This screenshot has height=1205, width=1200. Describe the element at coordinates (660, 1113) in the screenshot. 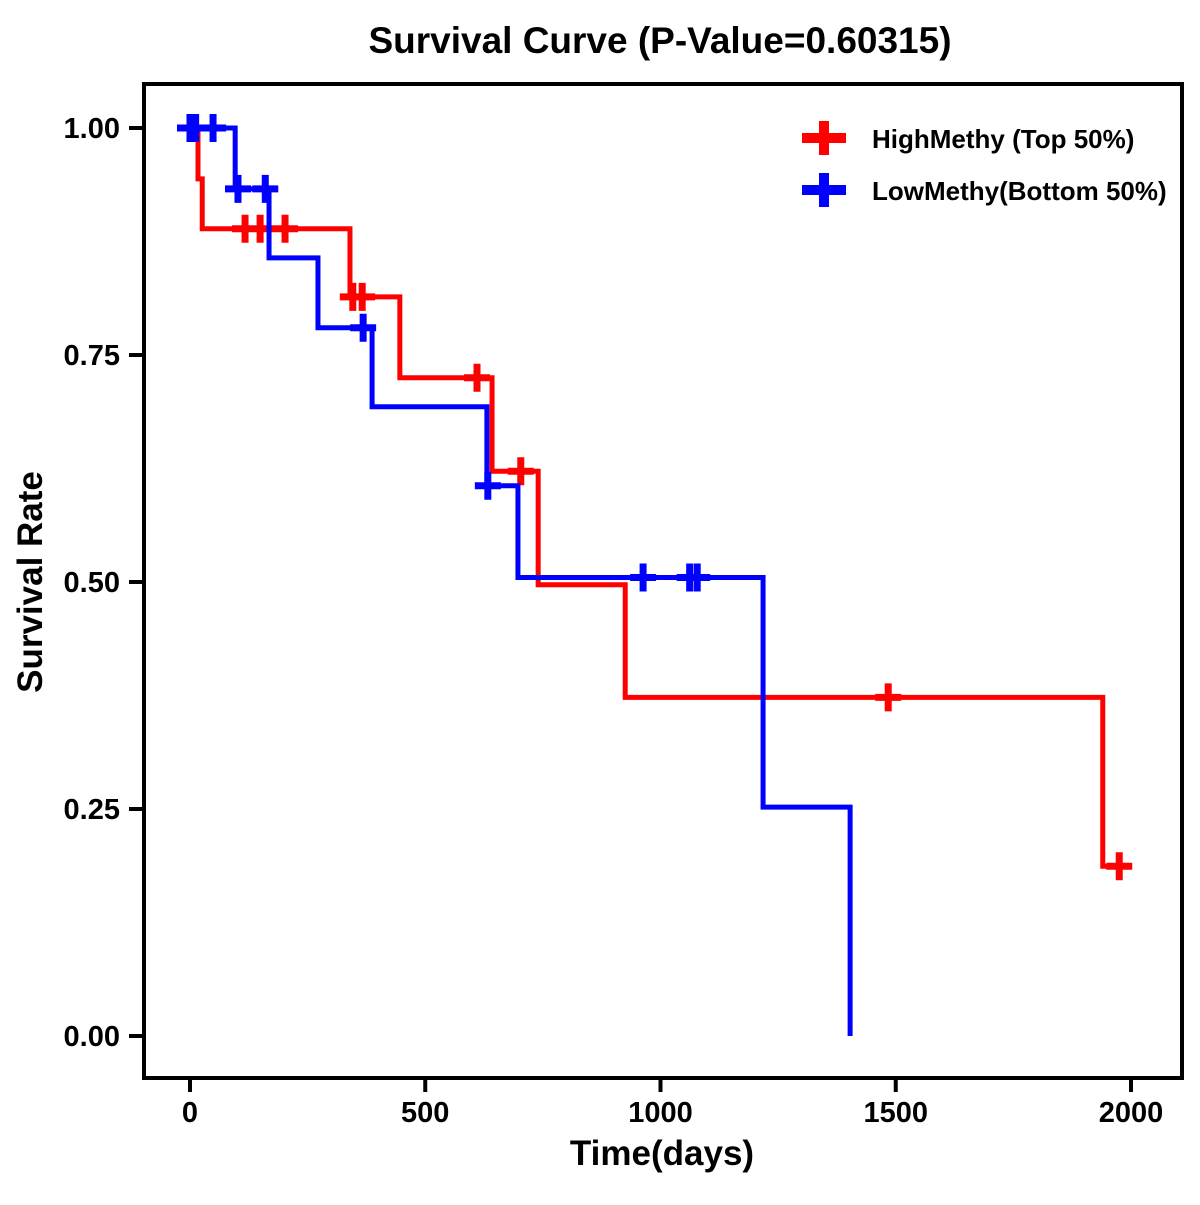

I see `x-axis-tick-label: 1000` at that location.